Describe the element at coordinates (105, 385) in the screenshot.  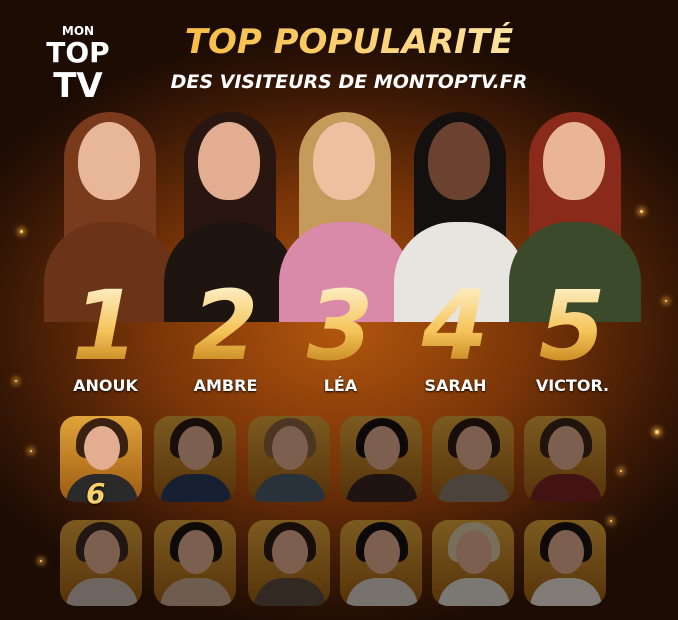
I see `candidate-name: ANOUK` at that location.